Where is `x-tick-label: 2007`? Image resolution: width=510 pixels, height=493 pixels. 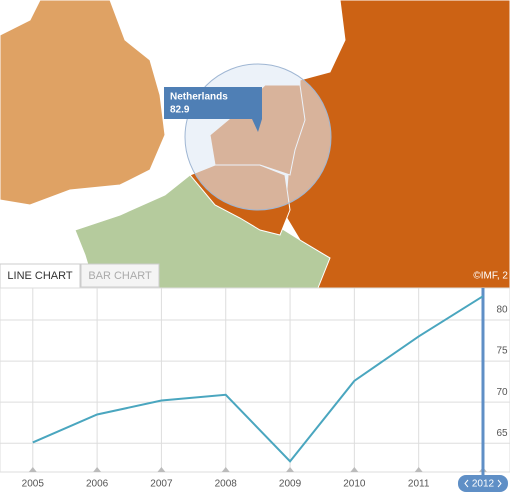 x-tick-label: 2007 is located at coordinates (161, 484).